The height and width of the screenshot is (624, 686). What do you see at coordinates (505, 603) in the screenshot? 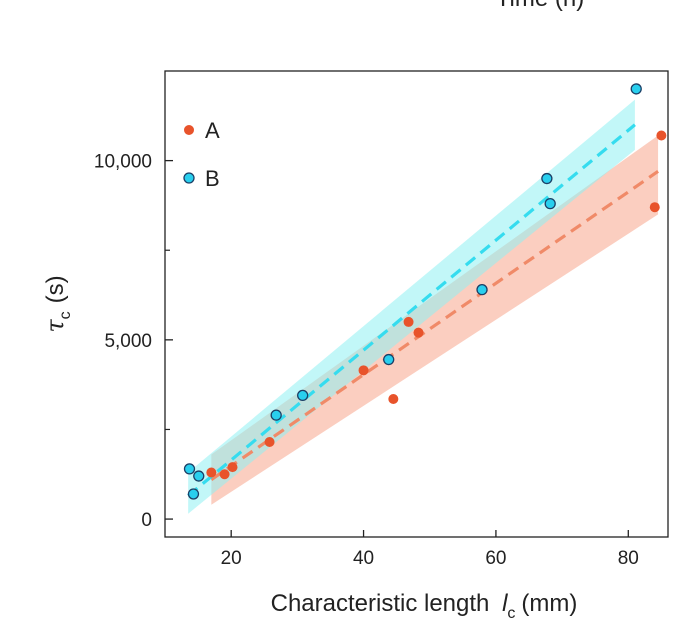
I see `x-axis-label-symbol: l` at bounding box center [505, 603].